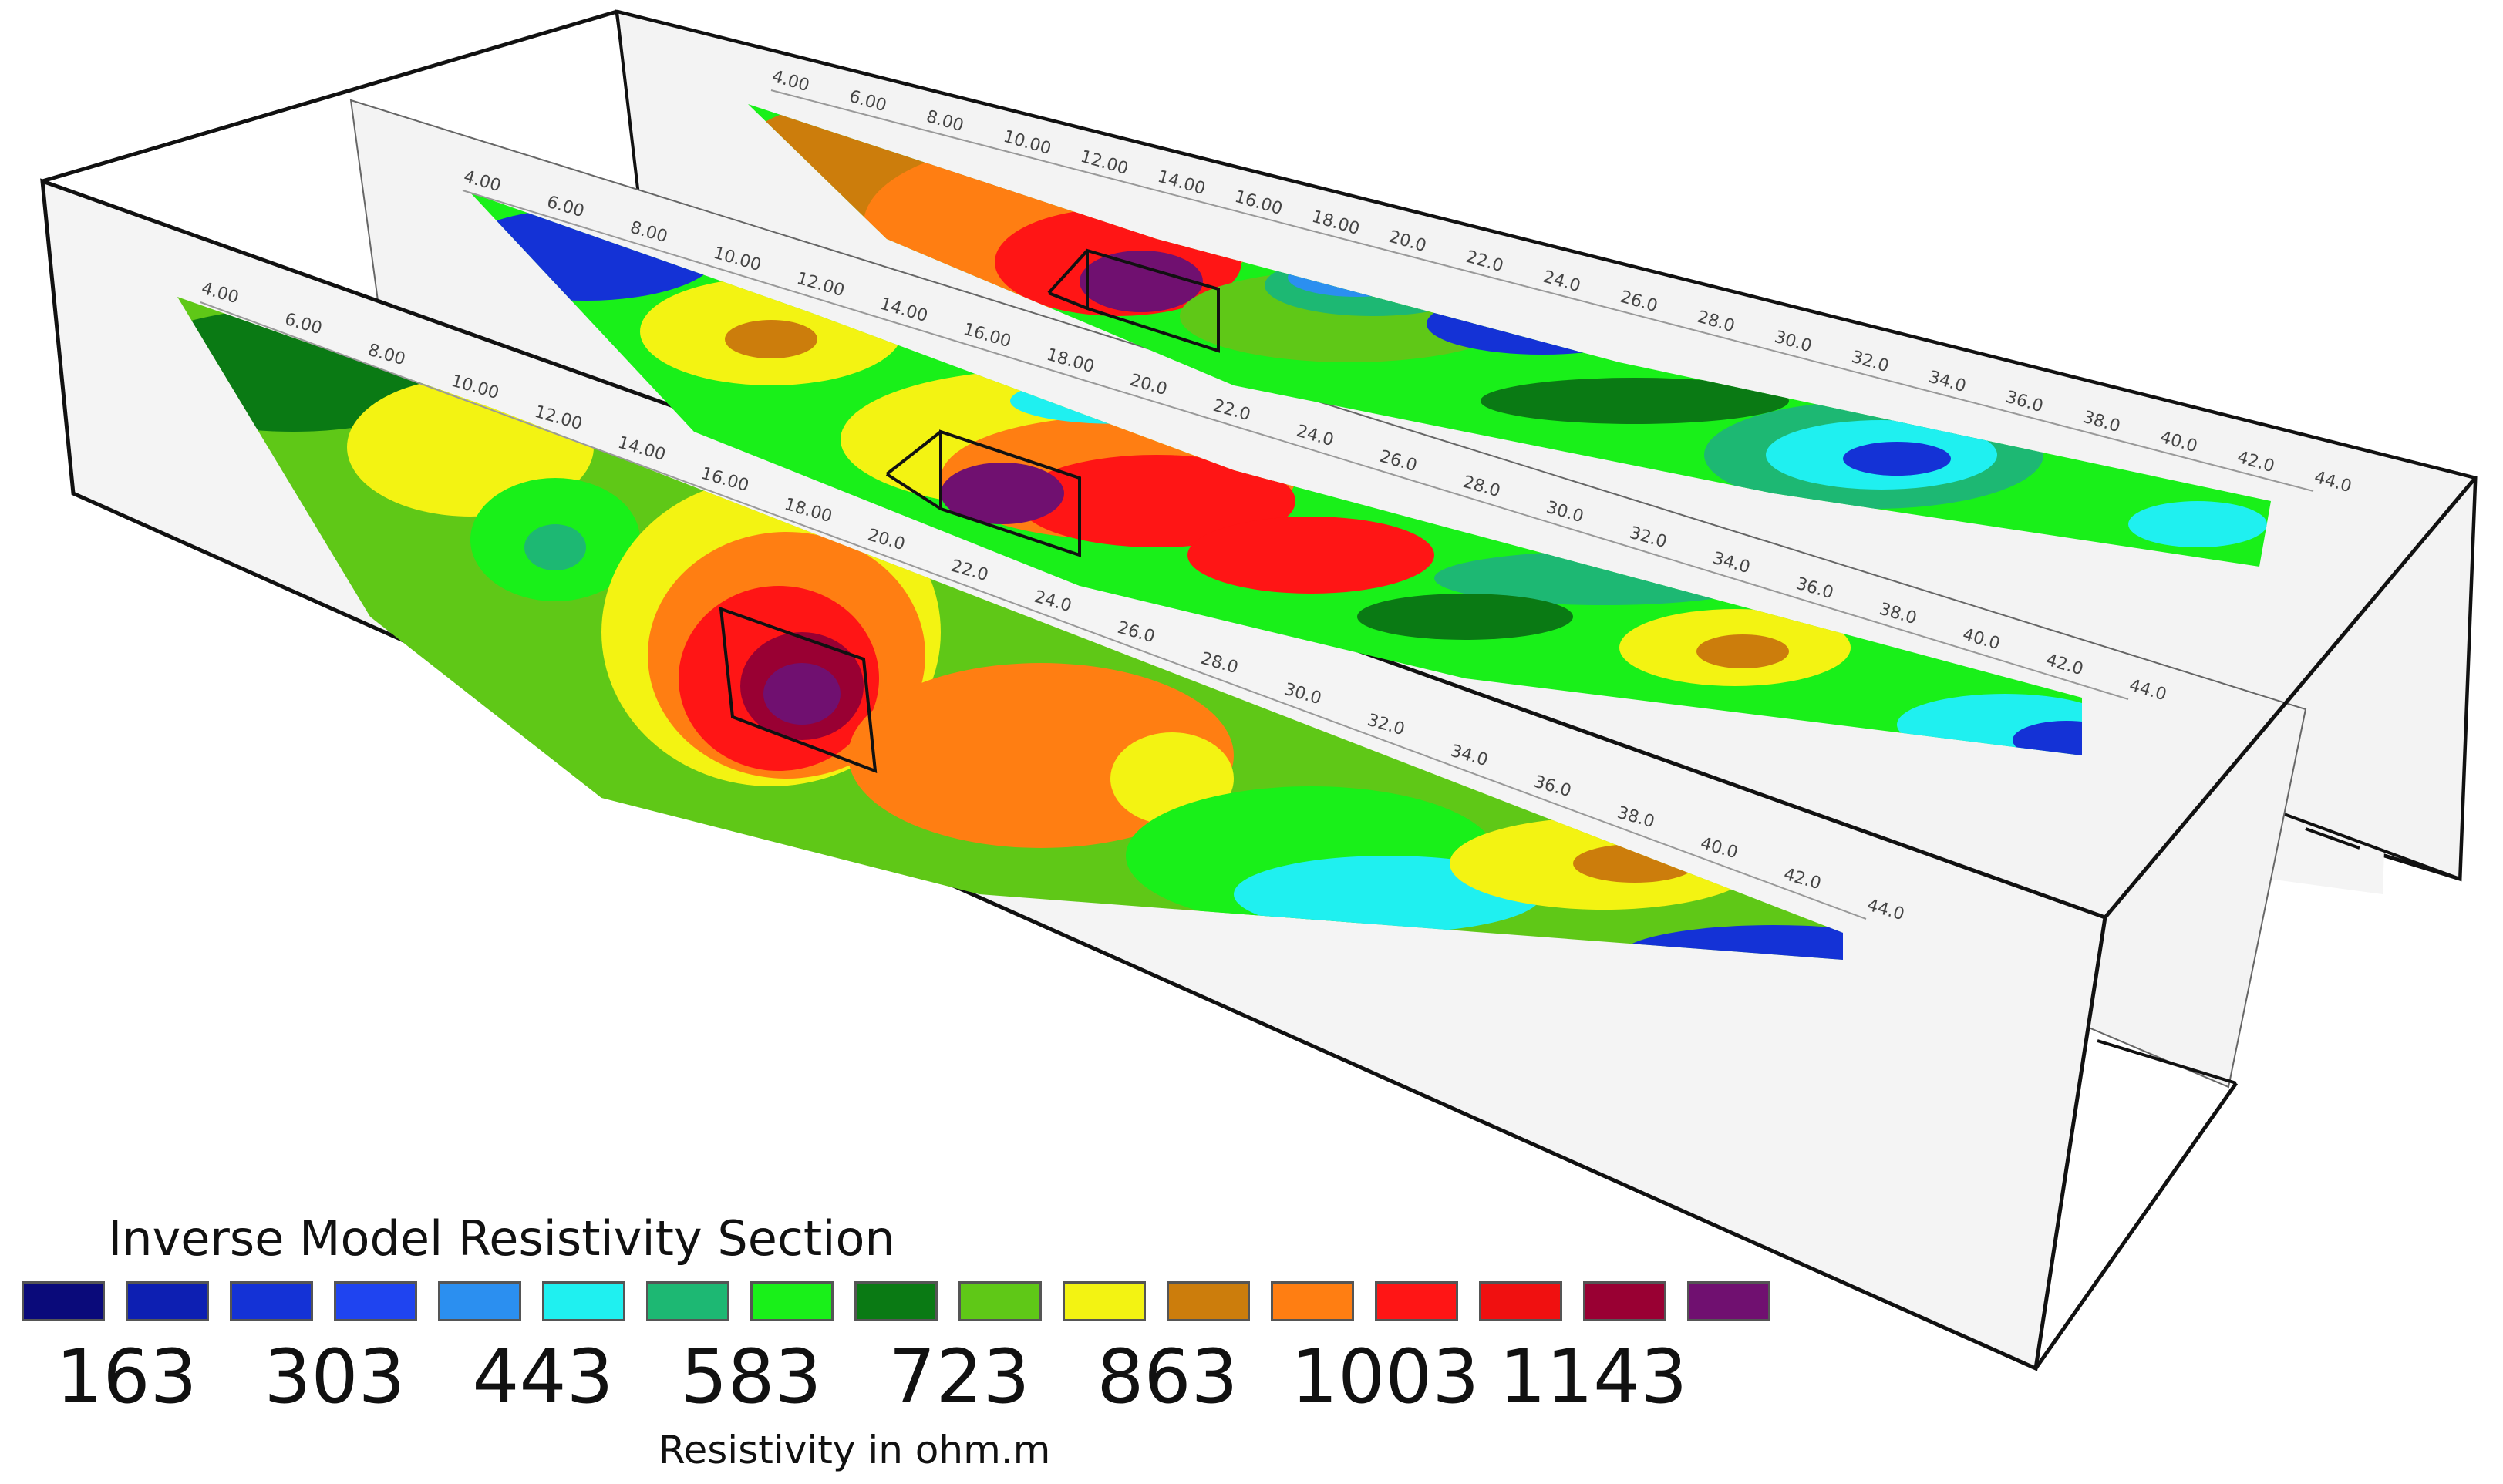 This screenshot has height=1484, width=2503. What do you see at coordinates (959, 1377) in the screenshot?
I see `legend-value: 723` at bounding box center [959, 1377].